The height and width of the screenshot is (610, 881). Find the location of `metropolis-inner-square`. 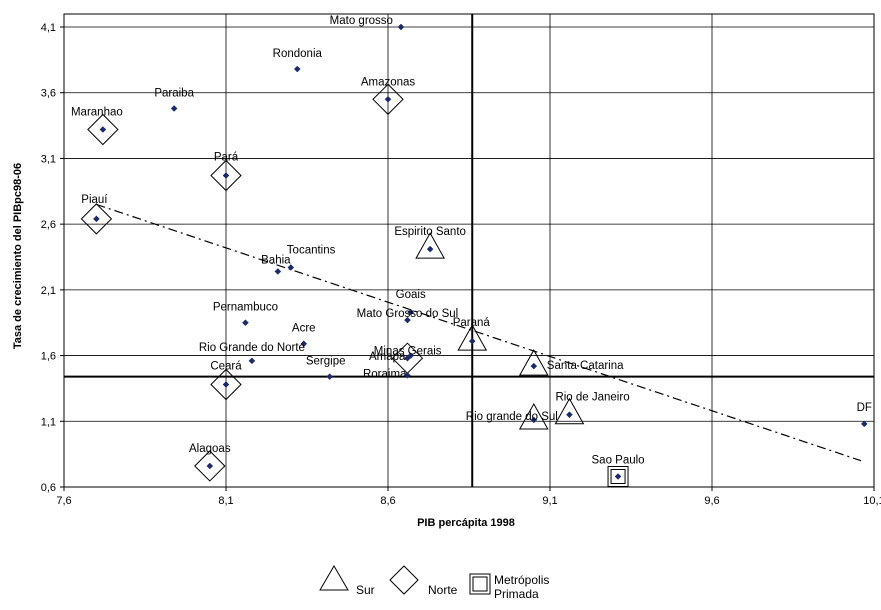

metropolis-inner-square is located at coordinates (618, 476).